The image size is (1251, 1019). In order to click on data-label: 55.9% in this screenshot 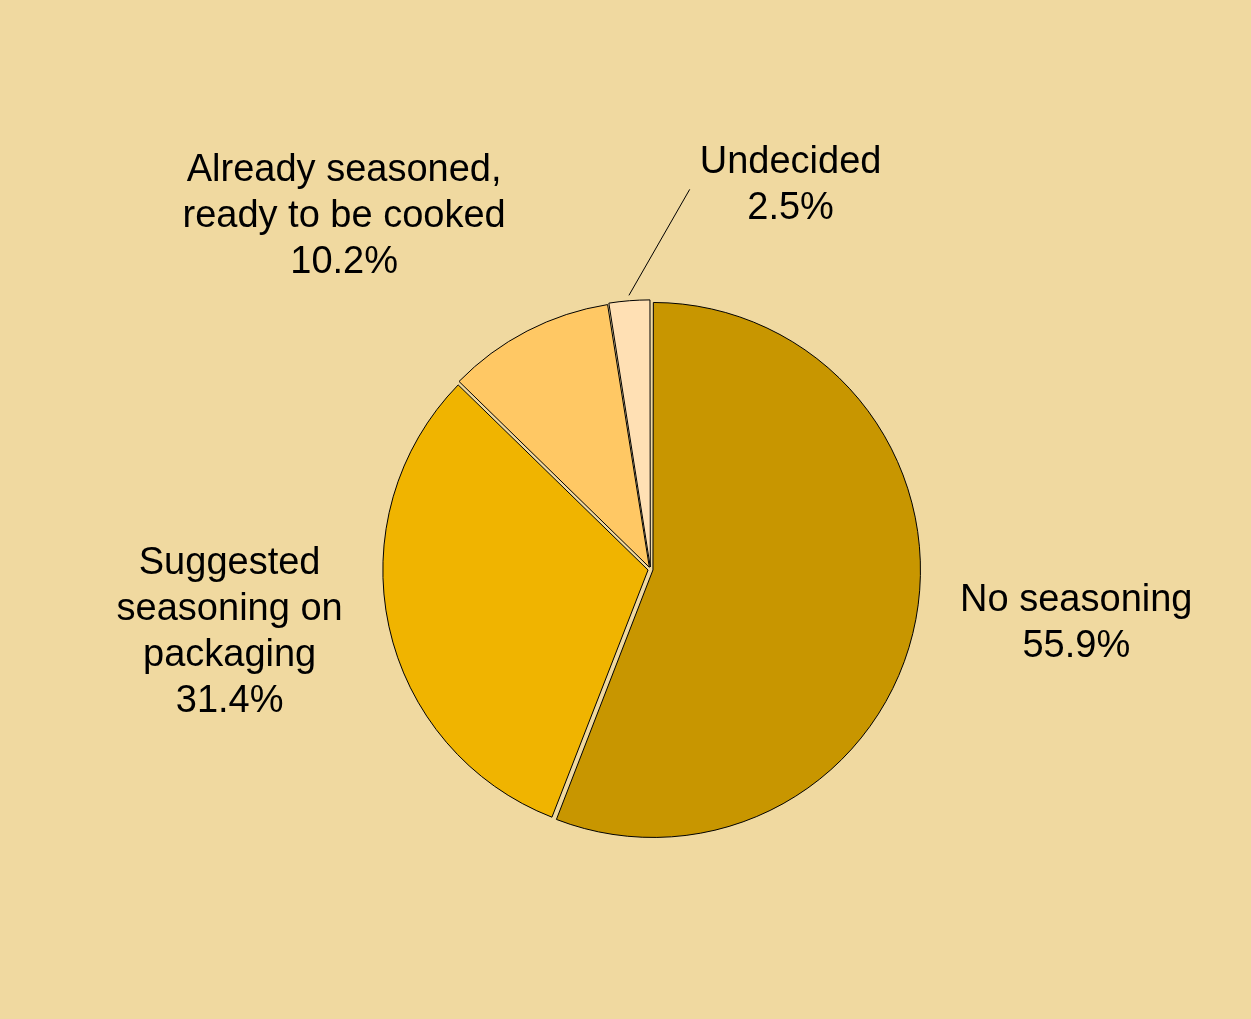, I will do `click(1076, 644)`.